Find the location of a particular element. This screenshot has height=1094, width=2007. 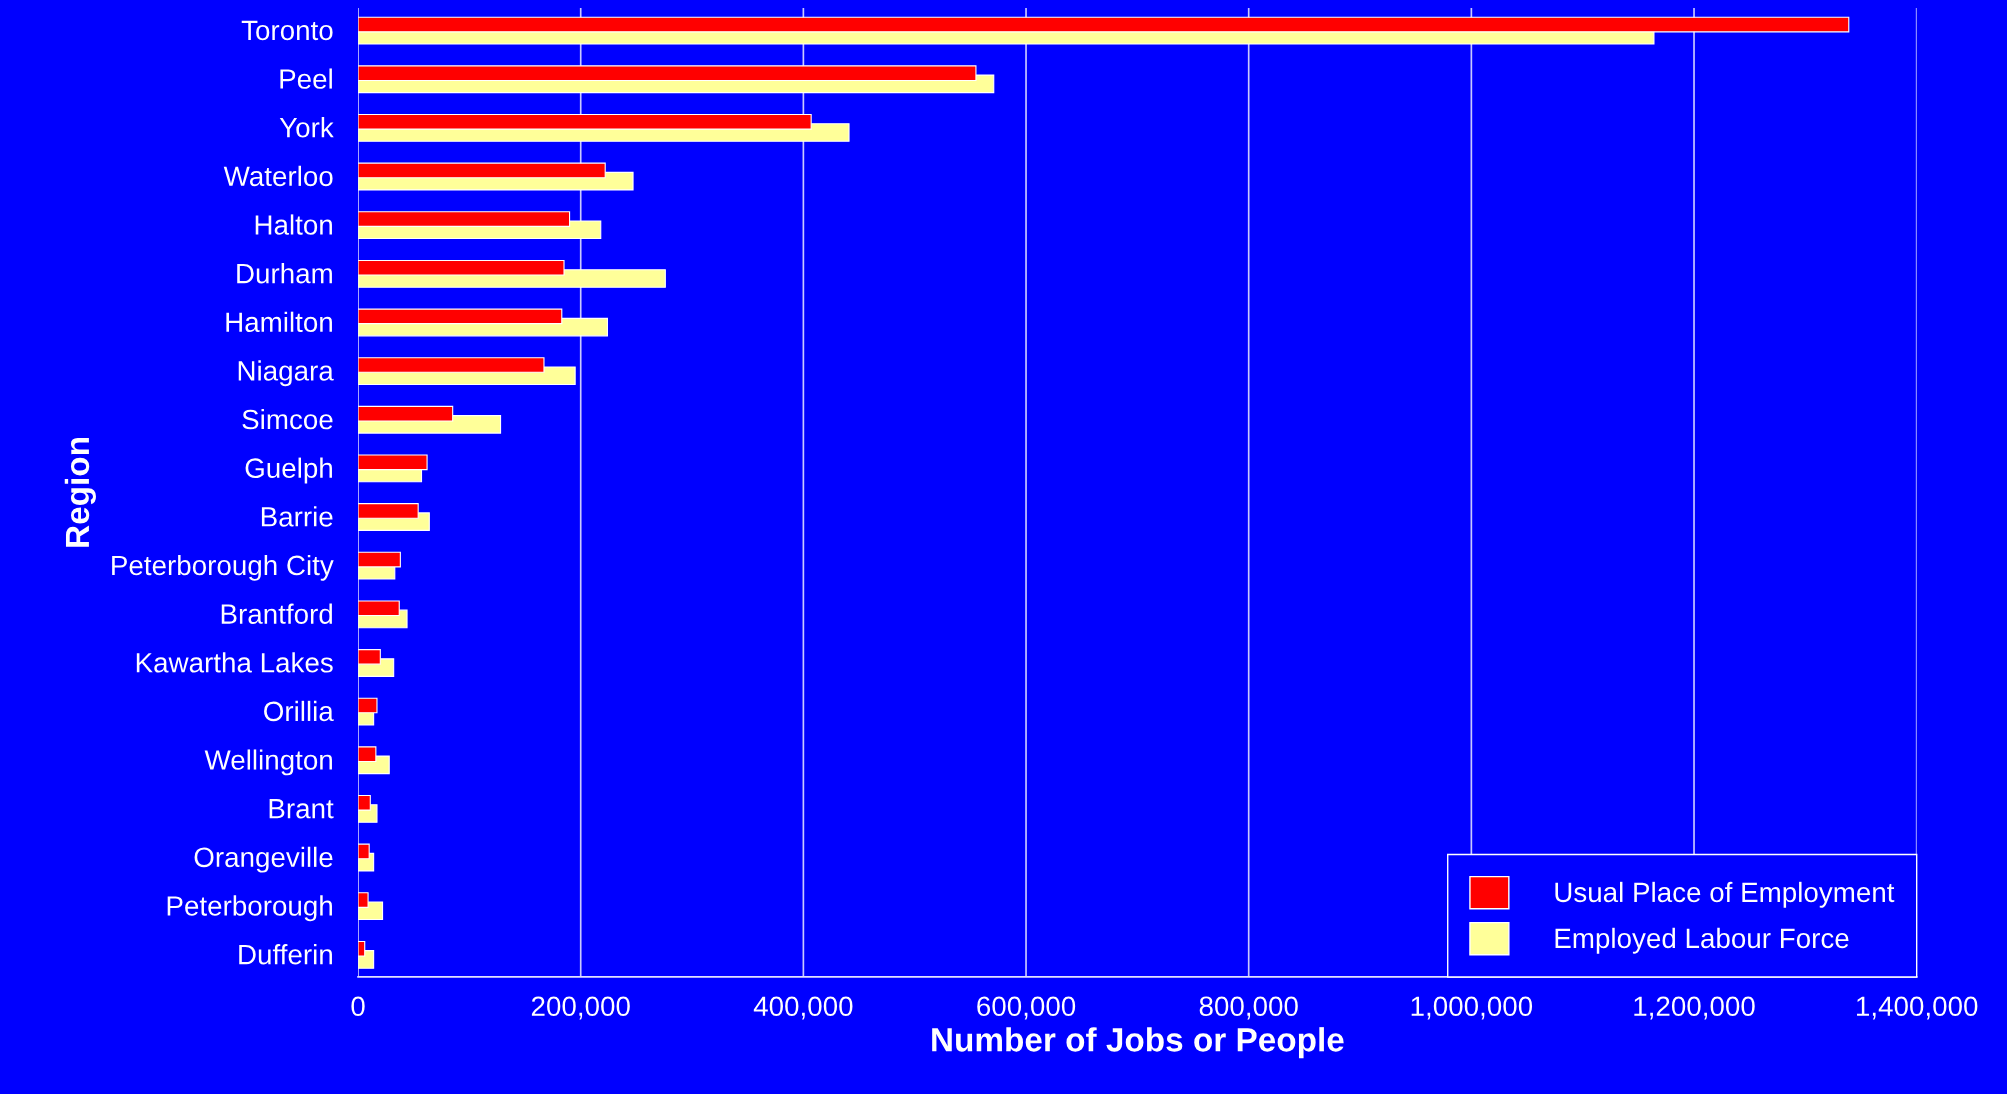

x-tick-label: 0 is located at coordinates (358, 1006).